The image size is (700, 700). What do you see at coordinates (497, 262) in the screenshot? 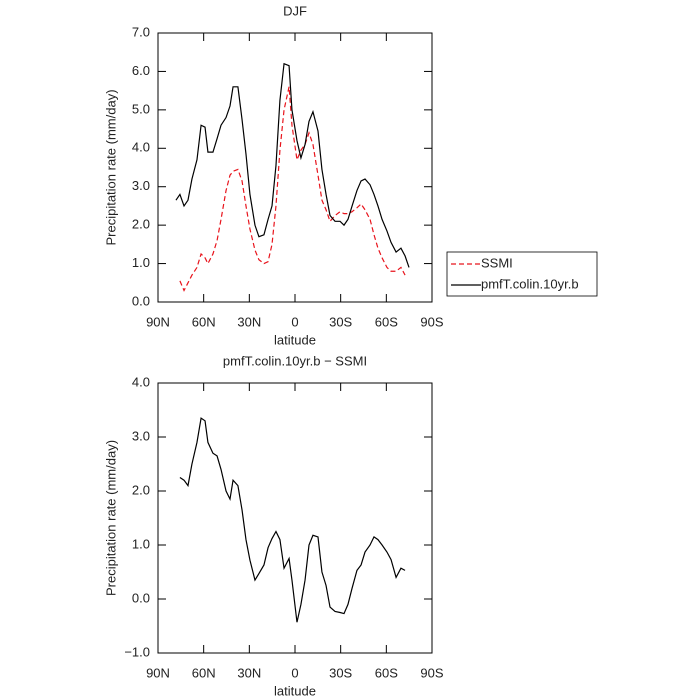
I see `legend-label: SSMI` at bounding box center [497, 262].